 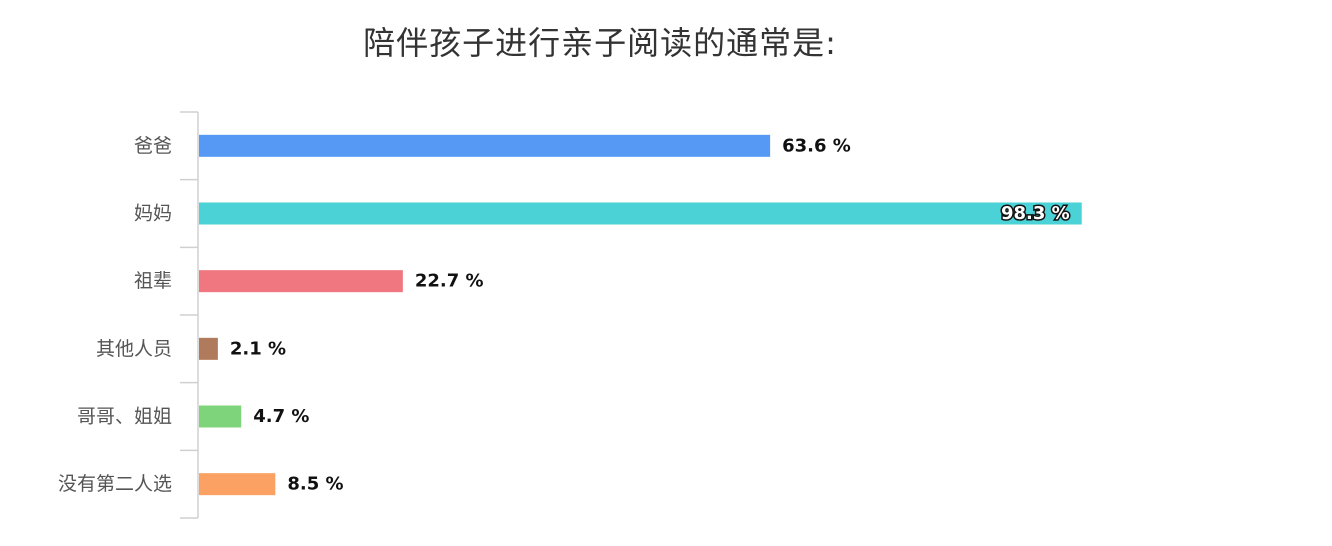 What do you see at coordinates (153, 214) in the screenshot?
I see `category-label: 妈妈` at bounding box center [153, 214].